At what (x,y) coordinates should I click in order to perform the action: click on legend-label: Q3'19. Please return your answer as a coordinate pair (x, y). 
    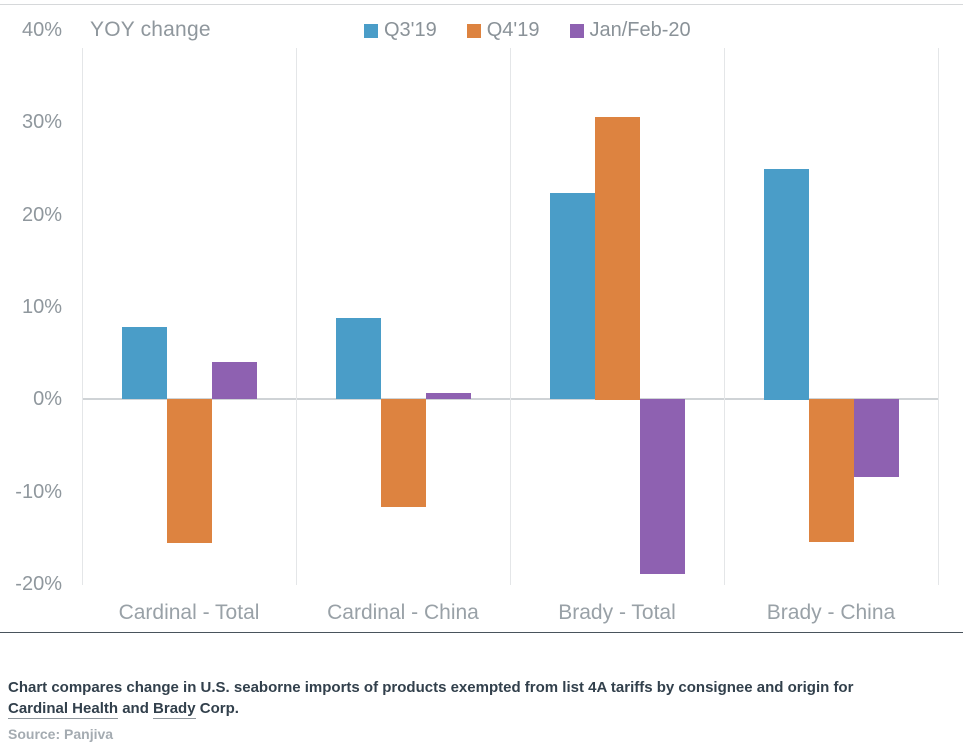
    Looking at the image, I should click on (410, 30).